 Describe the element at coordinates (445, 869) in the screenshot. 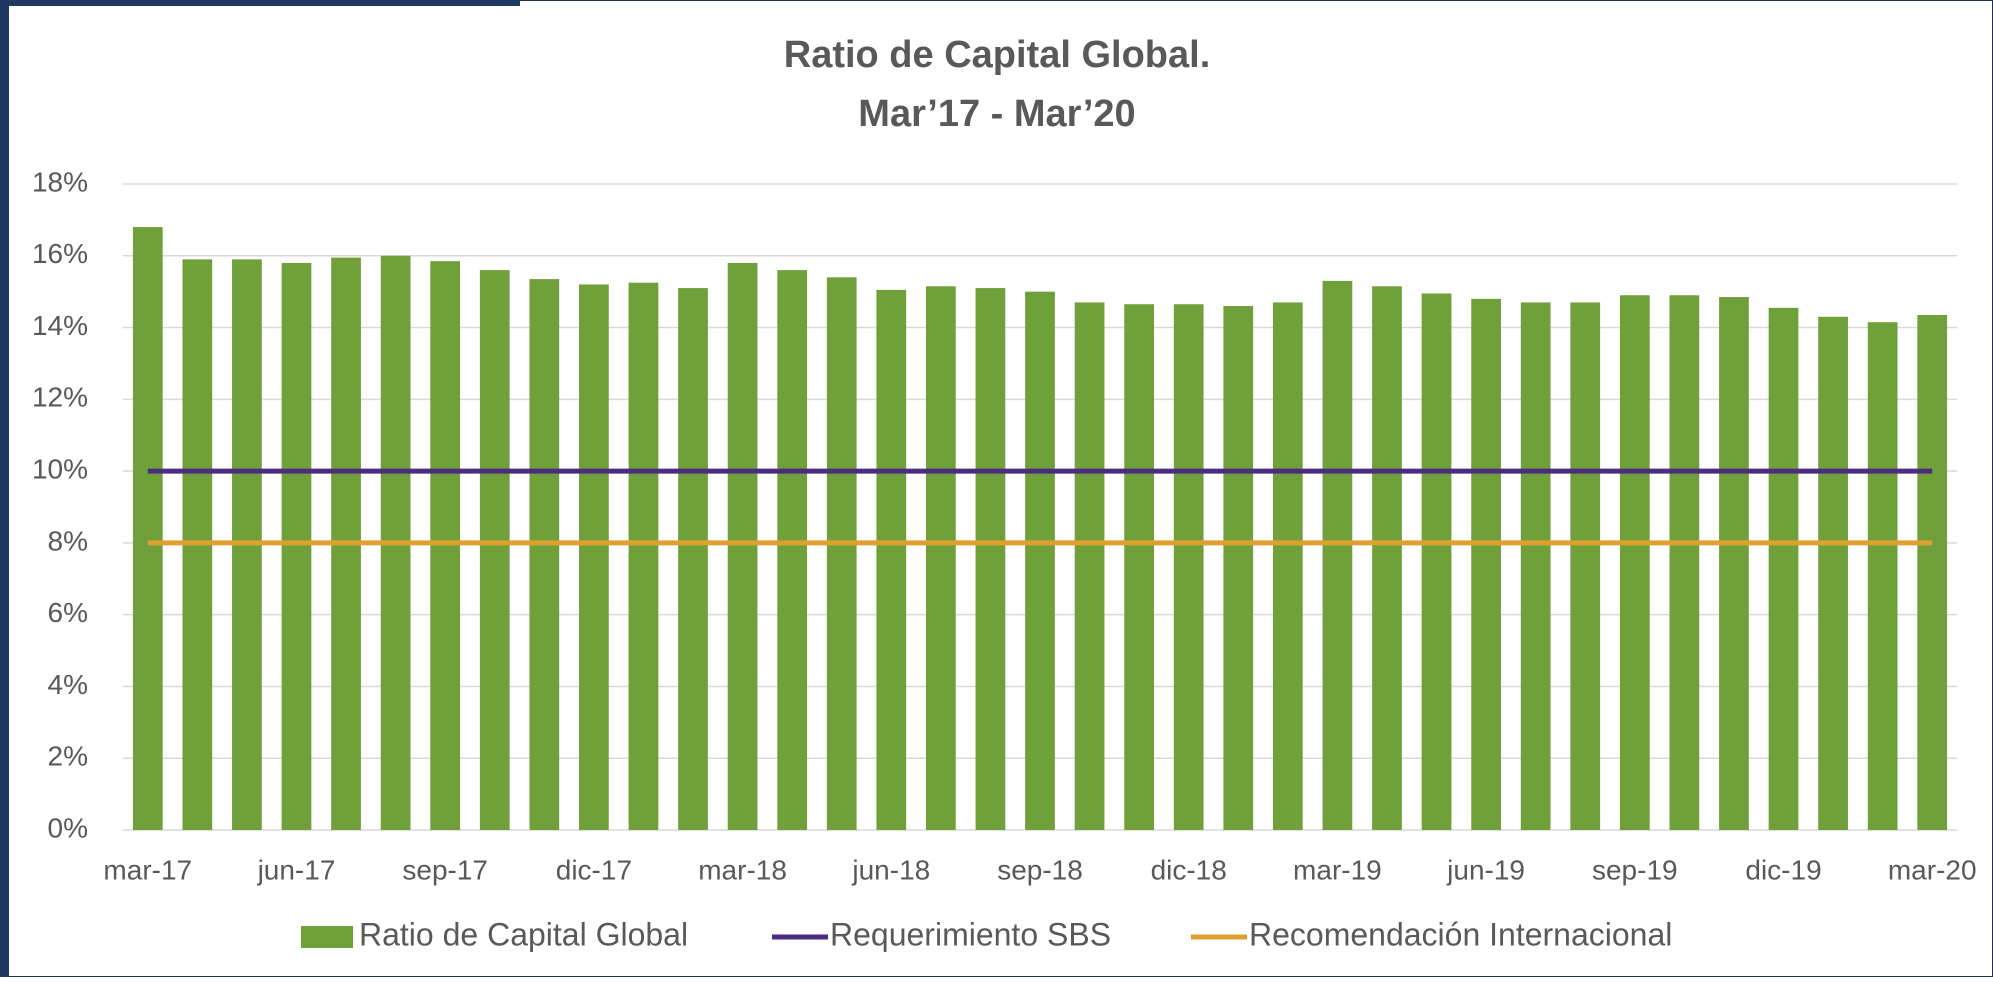

I see `x-tick-label: sep-17` at that location.